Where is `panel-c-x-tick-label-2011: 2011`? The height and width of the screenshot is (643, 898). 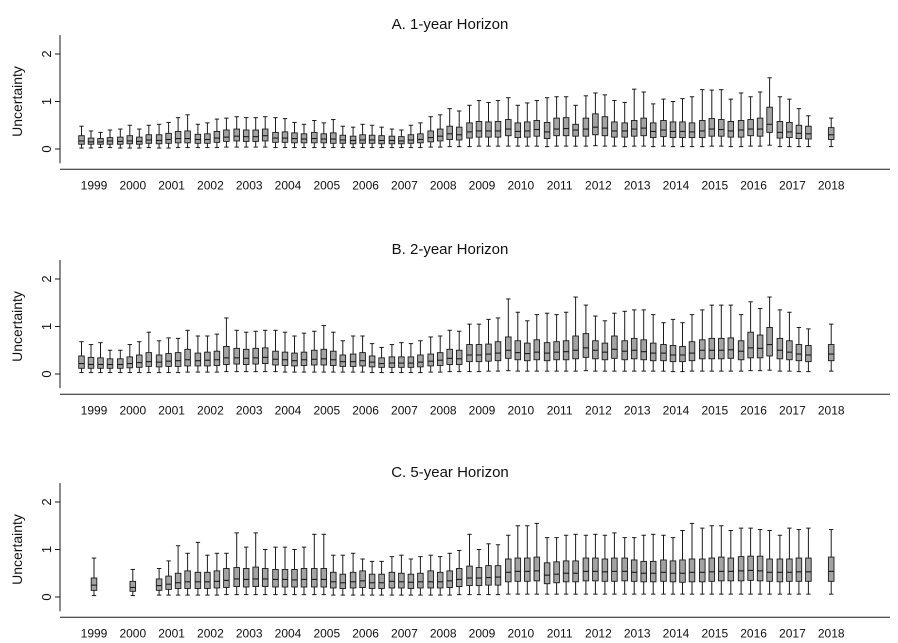 panel-c-x-tick-label-2011: 2011 is located at coordinates (560, 632).